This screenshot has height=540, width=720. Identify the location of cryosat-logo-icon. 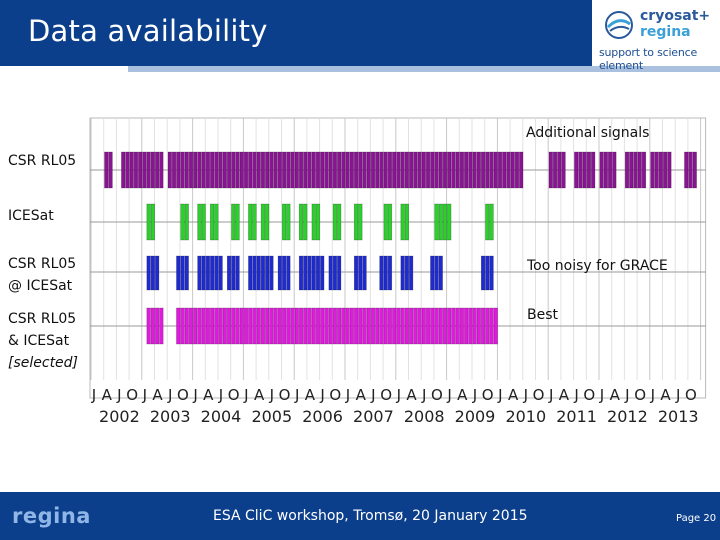
(619, 25).